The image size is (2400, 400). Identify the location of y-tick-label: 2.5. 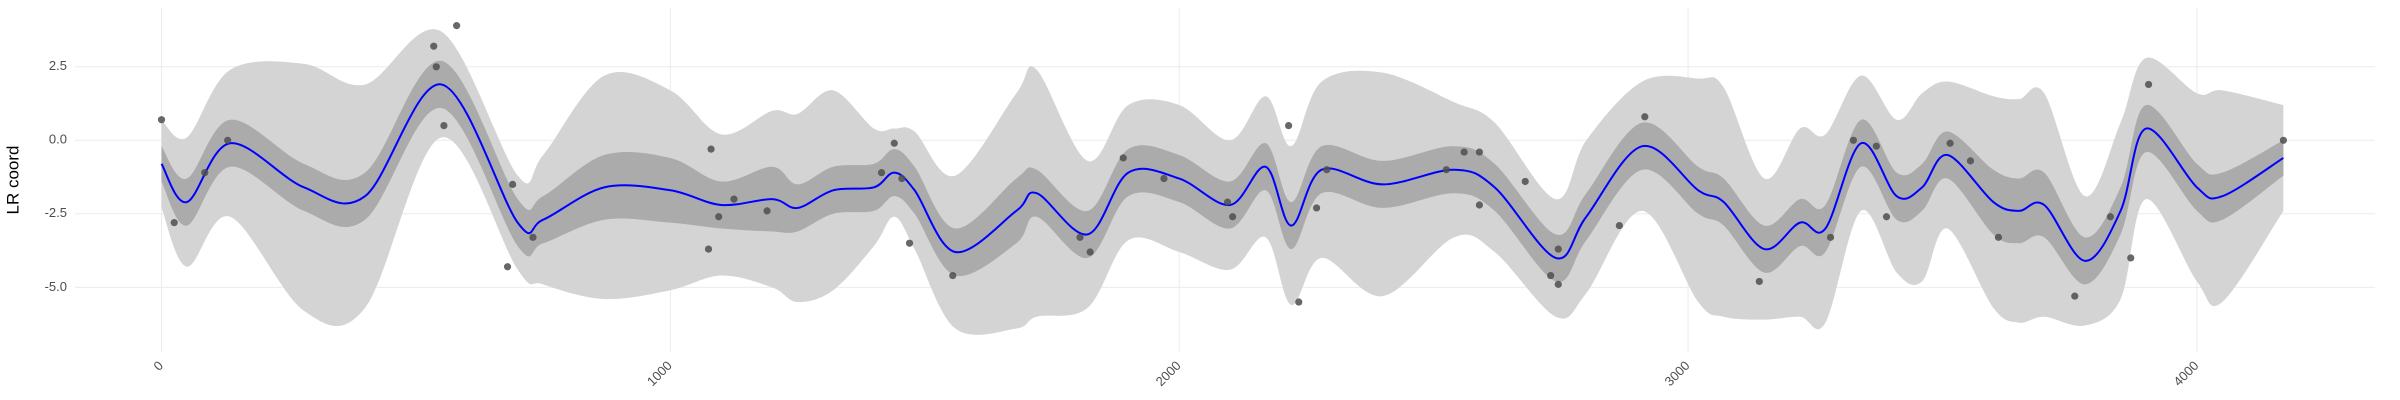
(58, 65).